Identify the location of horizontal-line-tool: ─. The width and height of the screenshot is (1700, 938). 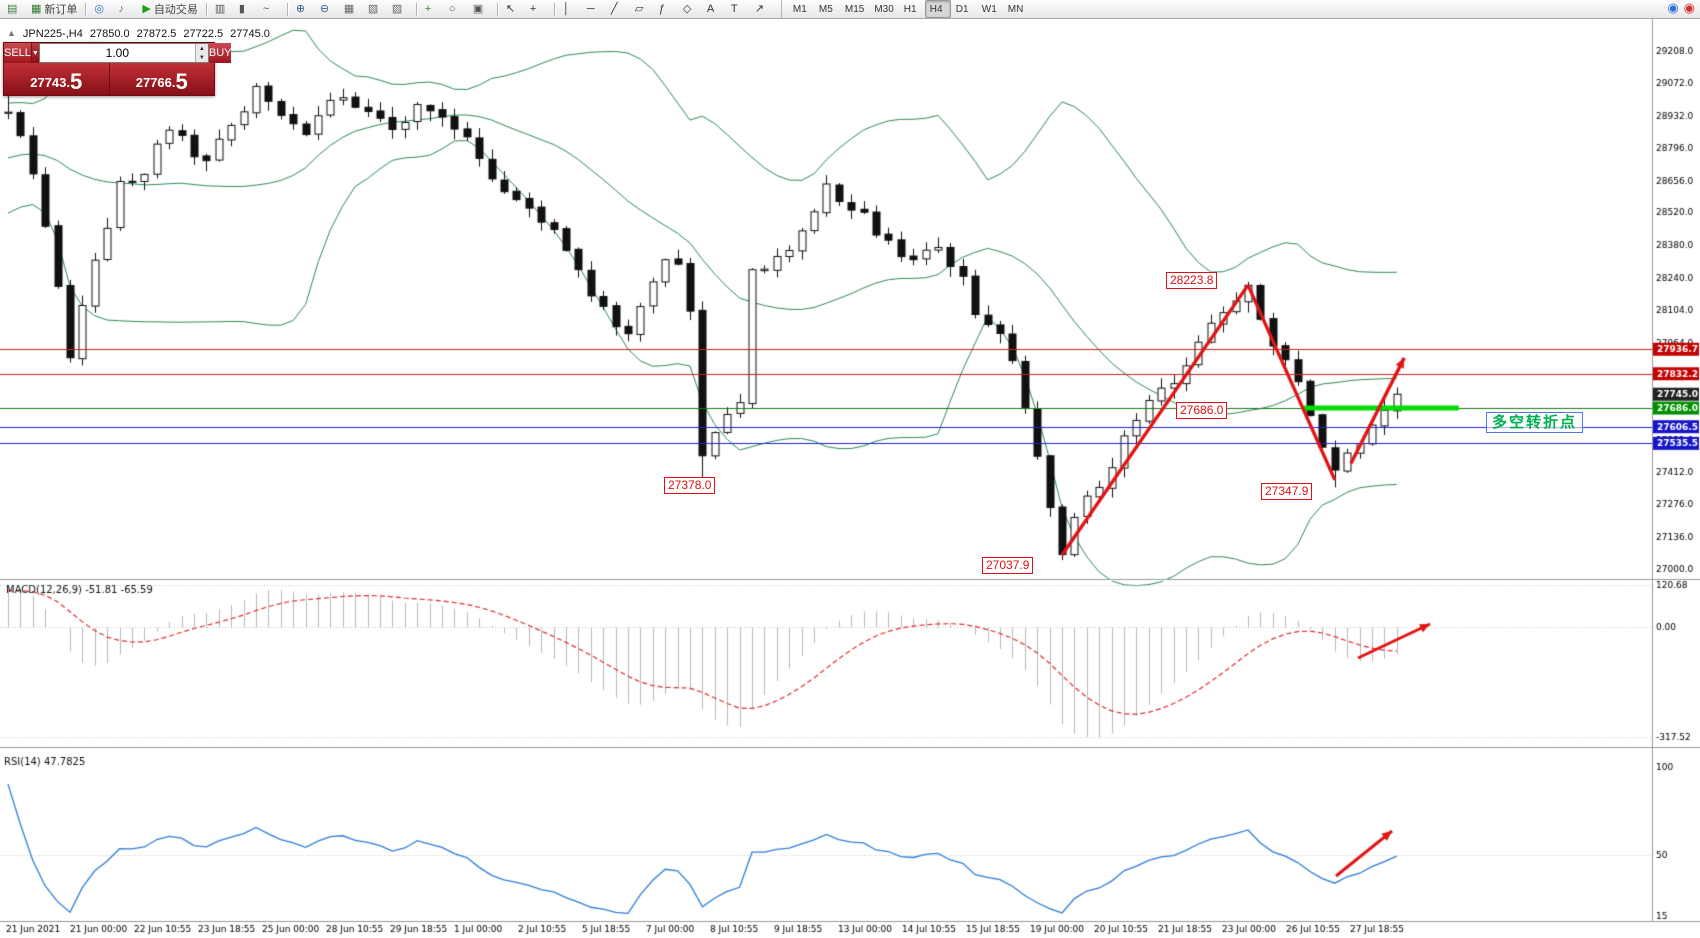
(595, 9).